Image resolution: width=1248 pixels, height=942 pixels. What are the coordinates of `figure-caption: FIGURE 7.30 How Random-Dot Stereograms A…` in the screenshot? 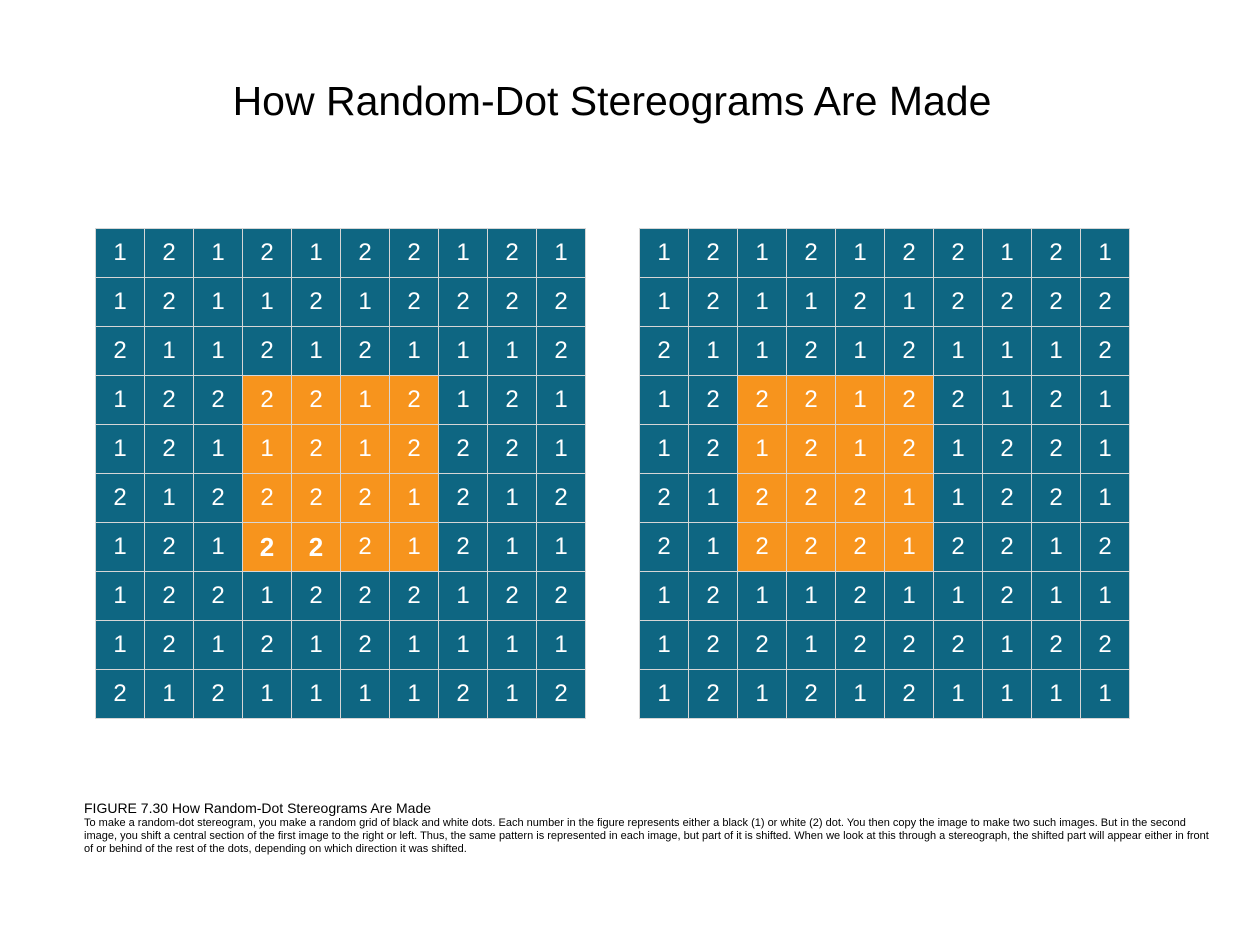 It's located at (649, 828).